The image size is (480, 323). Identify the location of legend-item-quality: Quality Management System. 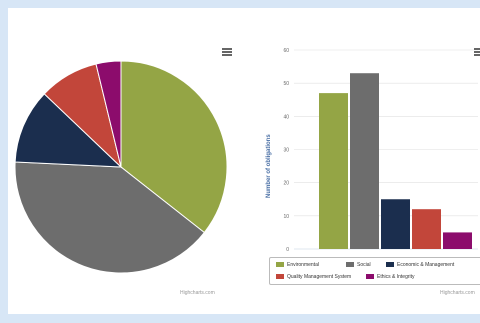
(313, 277).